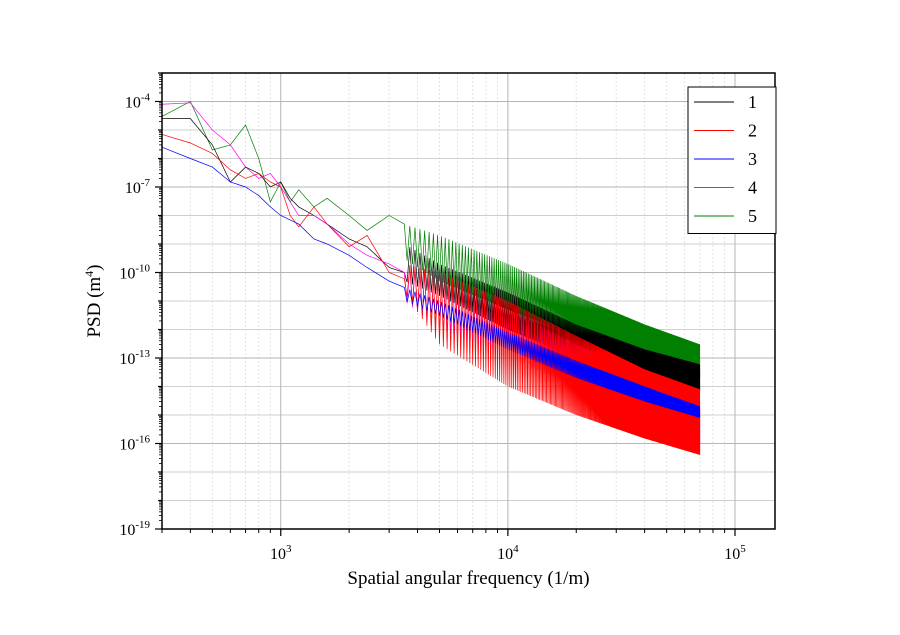 This screenshot has height=635, width=900. Describe the element at coordinates (134, 358) in the screenshot. I see `y-tick-label: 10⁻¹³` at that location.